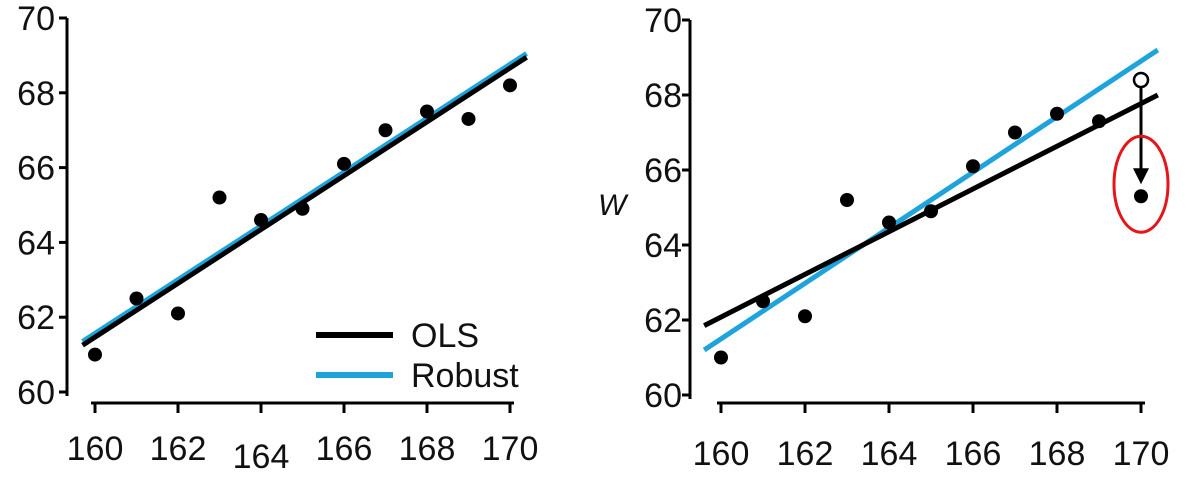 This screenshot has height=477, width=1194. I want to click on outlier-original-point, so click(1141, 80).